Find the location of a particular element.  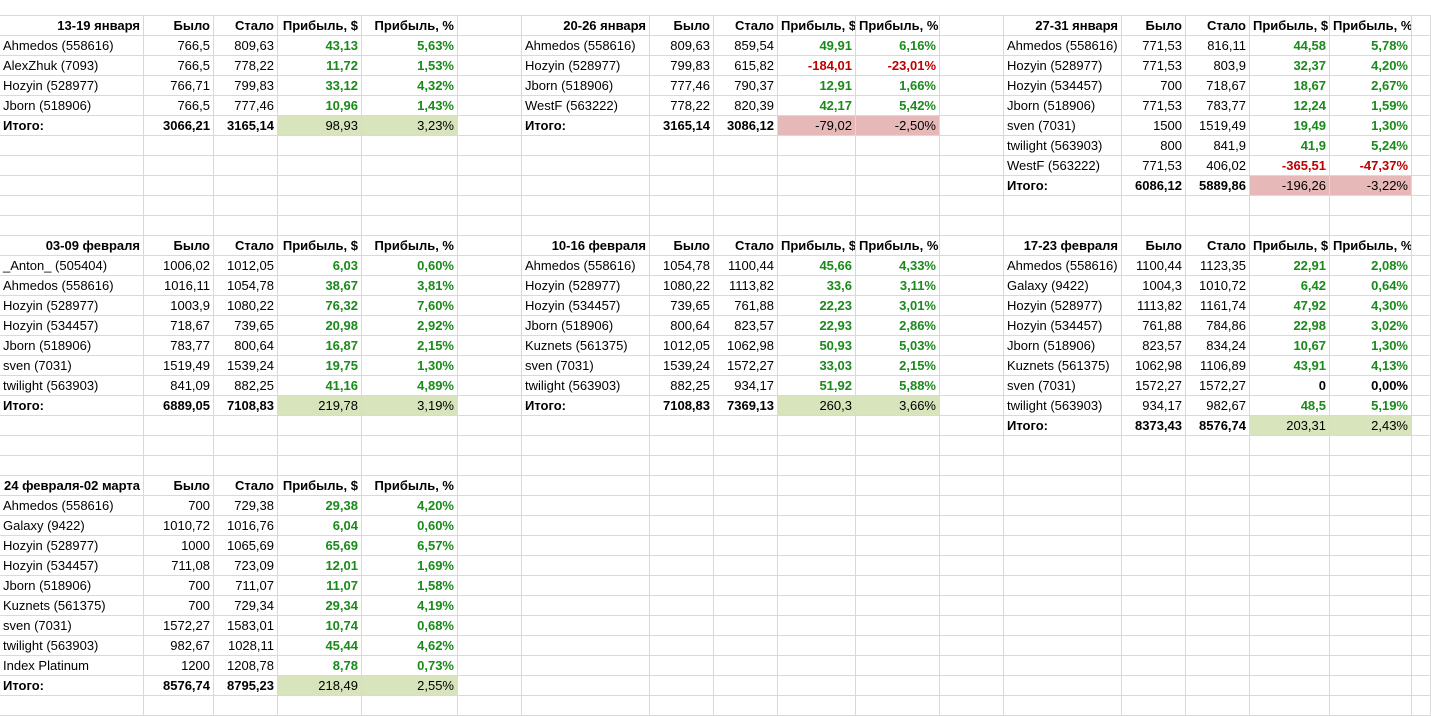

total-profit-usd-cell: 260,3 is located at coordinates (817, 406).